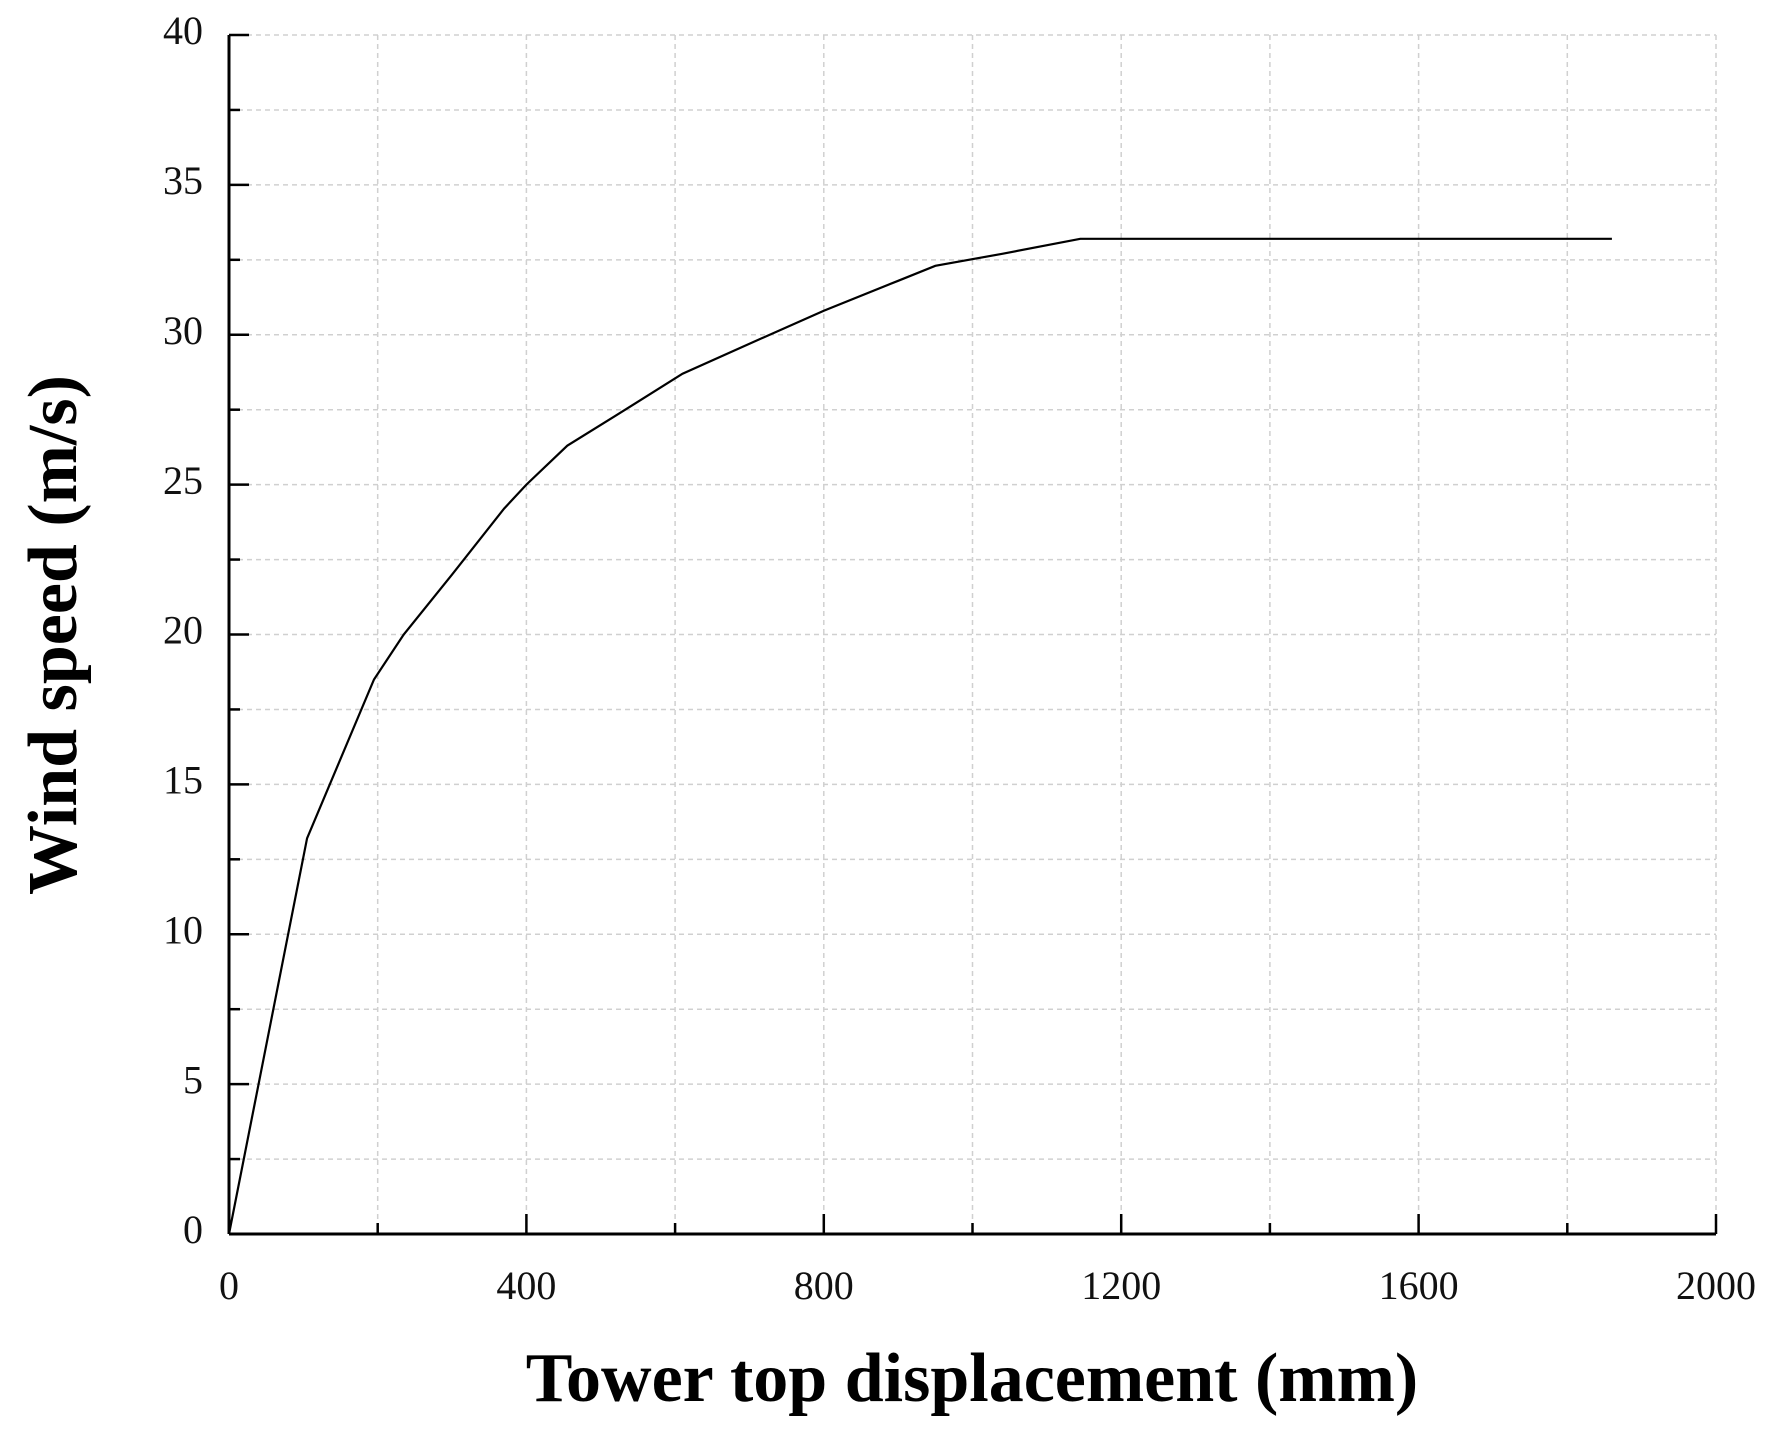 The image size is (1775, 1444). What do you see at coordinates (183, 330) in the screenshot?
I see `y-tick-label: 30` at bounding box center [183, 330].